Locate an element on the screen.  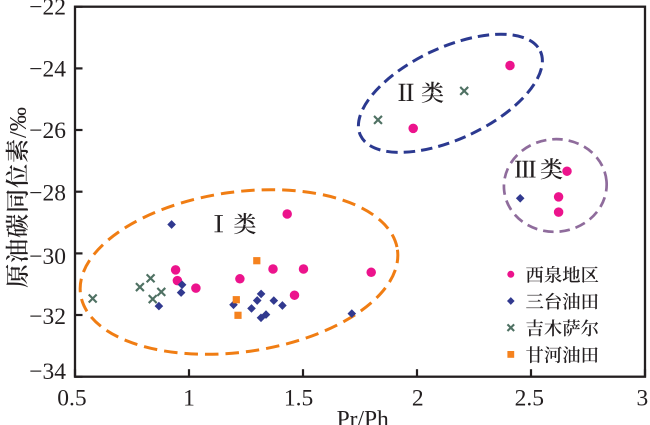
svg-text: −34 is located at coordinates (47, 372).